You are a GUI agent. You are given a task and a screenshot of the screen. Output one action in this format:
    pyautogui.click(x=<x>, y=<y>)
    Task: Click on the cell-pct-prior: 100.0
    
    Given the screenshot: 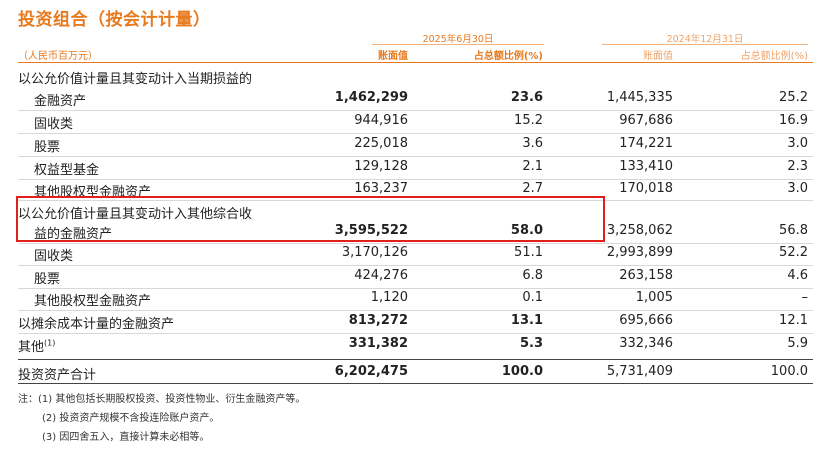 What is the action you would take?
    pyautogui.click(x=789, y=371)
    